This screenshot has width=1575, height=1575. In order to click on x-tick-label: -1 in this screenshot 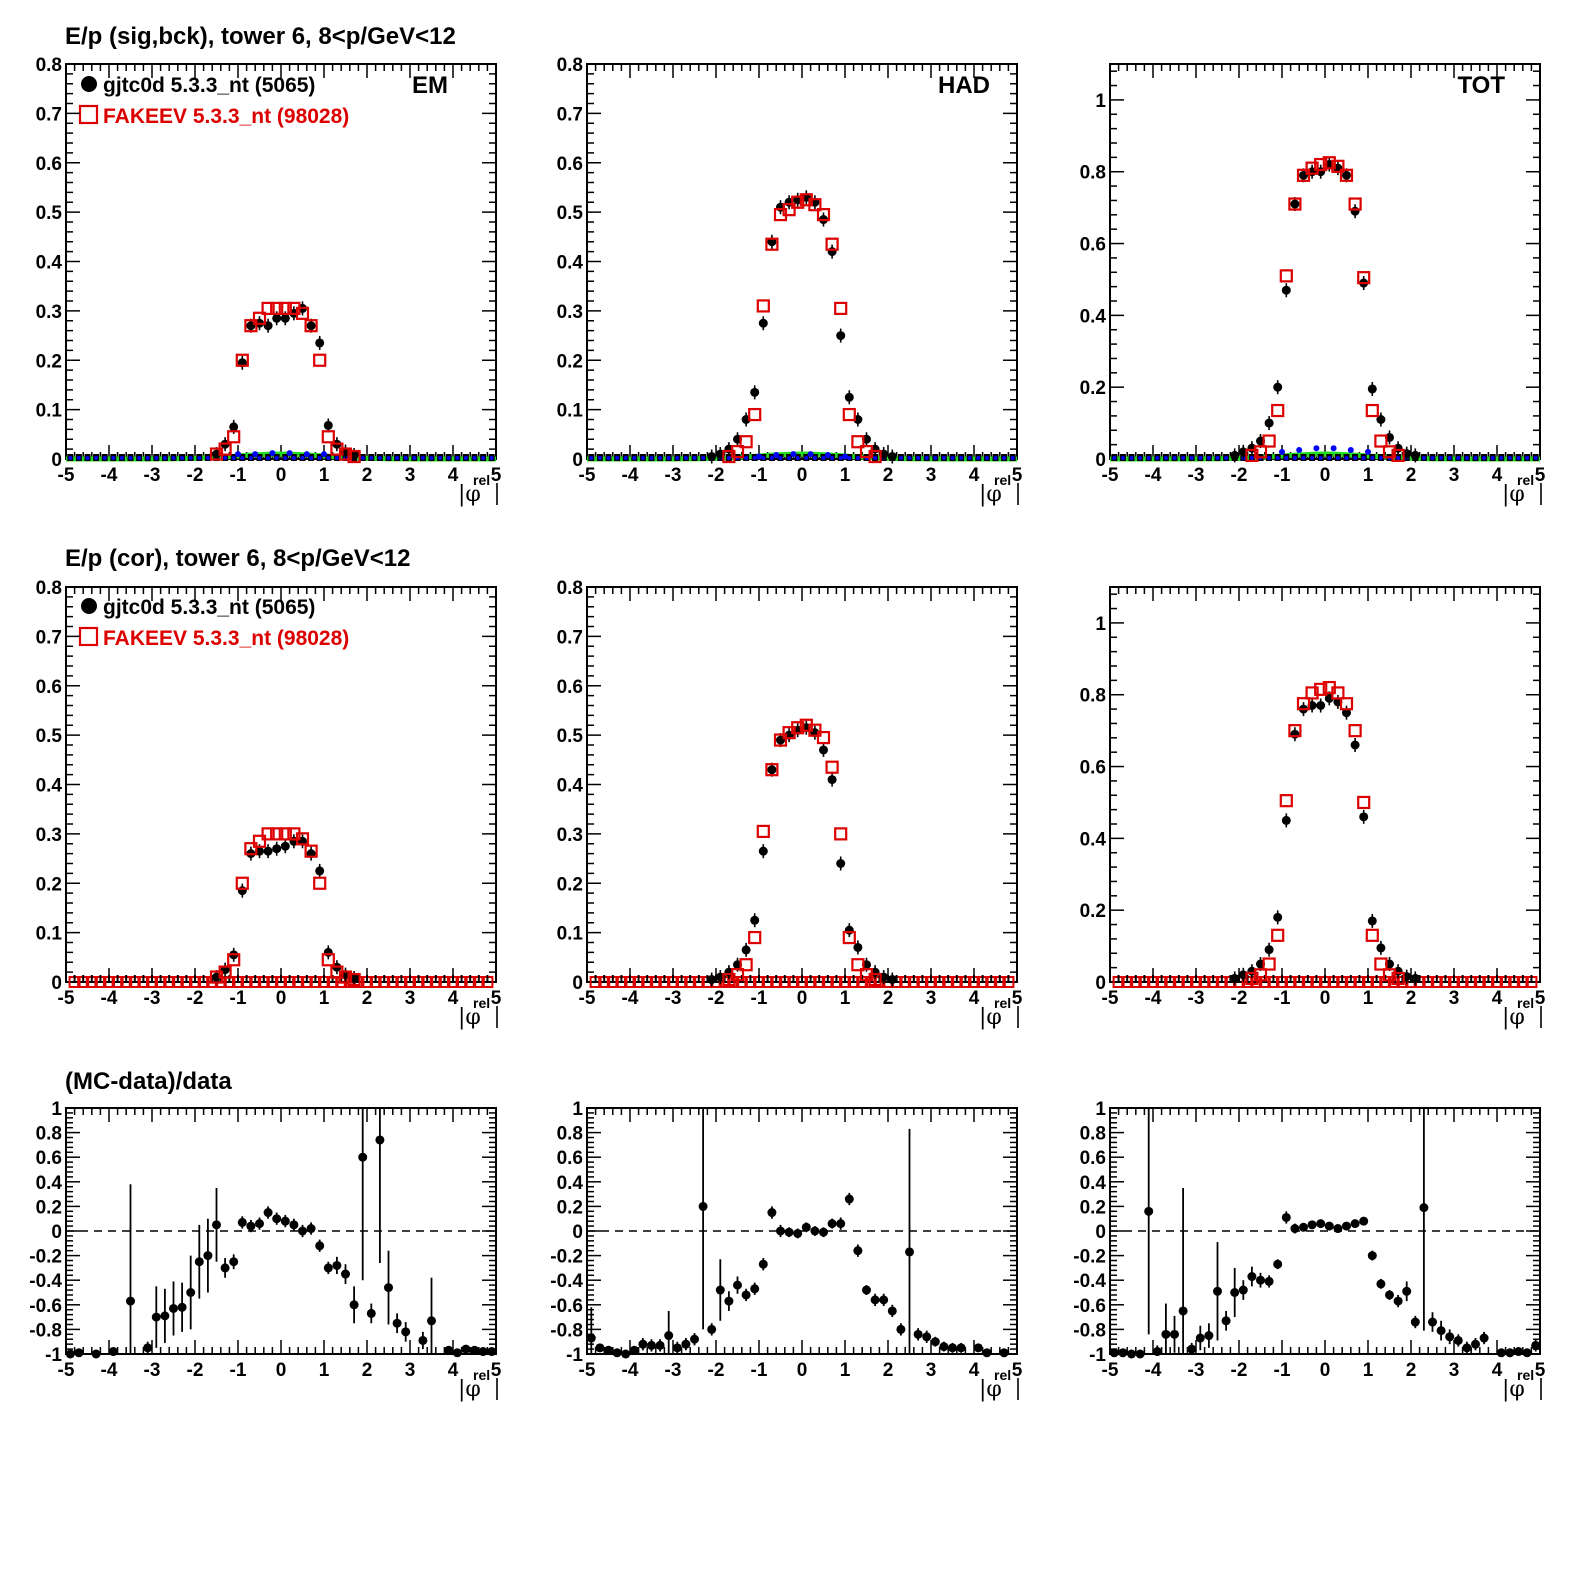, I will do `click(238, 1370)`.